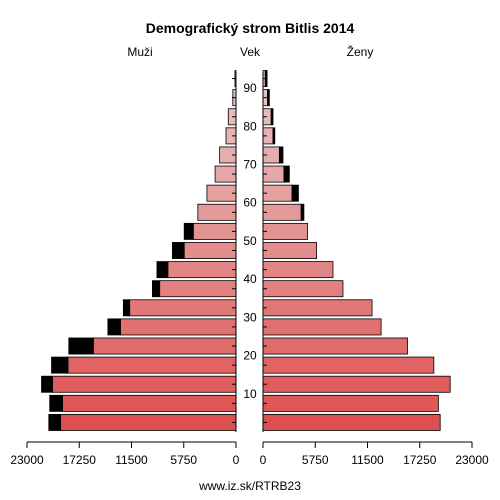  Describe the element at coordinates (236, 460) in the screenshot. I see `male-x-tick-label: 0` at that location.